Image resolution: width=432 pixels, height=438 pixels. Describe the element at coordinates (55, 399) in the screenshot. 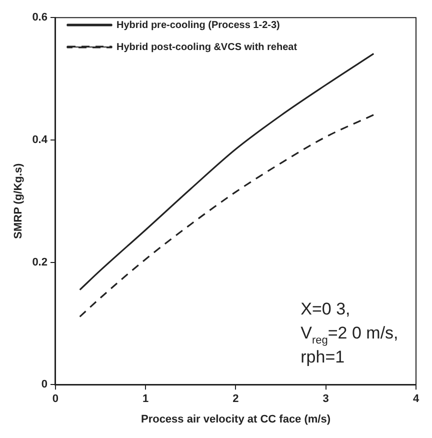

I see `x-tick-label: 0` at that location.